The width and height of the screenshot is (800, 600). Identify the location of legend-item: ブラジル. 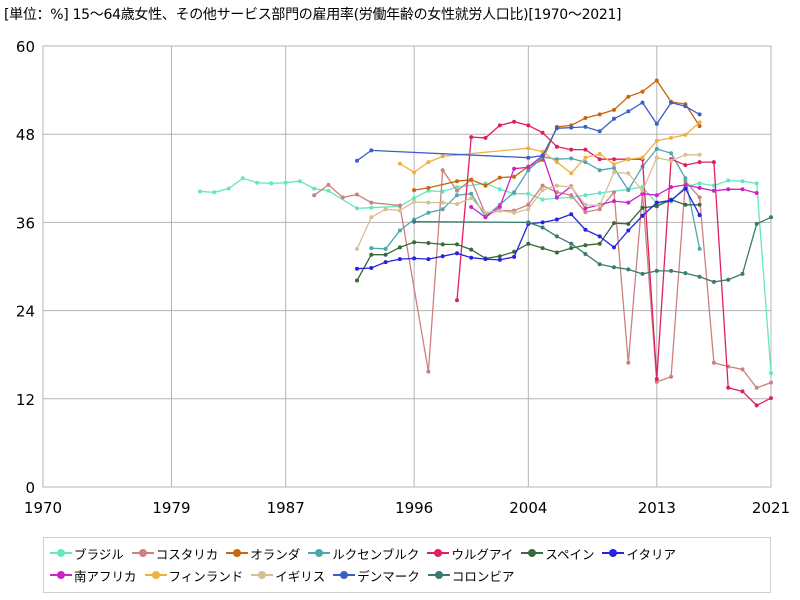
(87, 553).